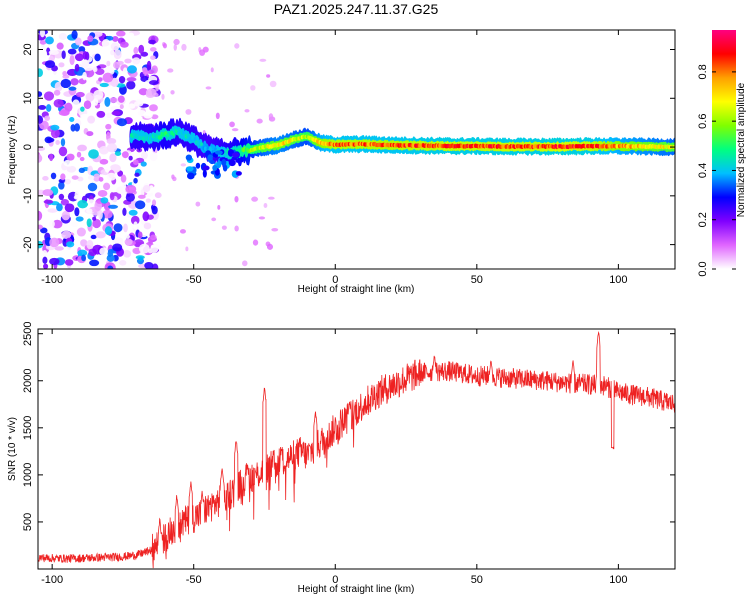  I want to click on snr-y-label: SNR (10 * v/v), so click(12, 449).